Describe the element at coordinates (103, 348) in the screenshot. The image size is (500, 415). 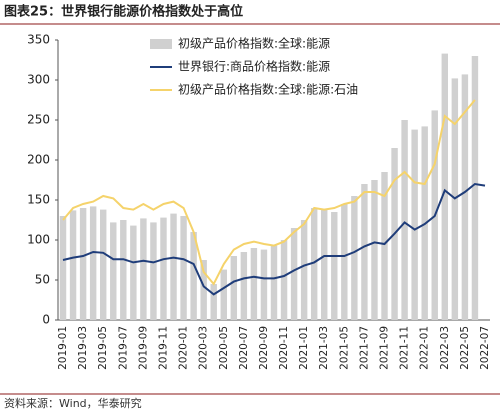
I see `x-tick-label: 2019-05` at that location.